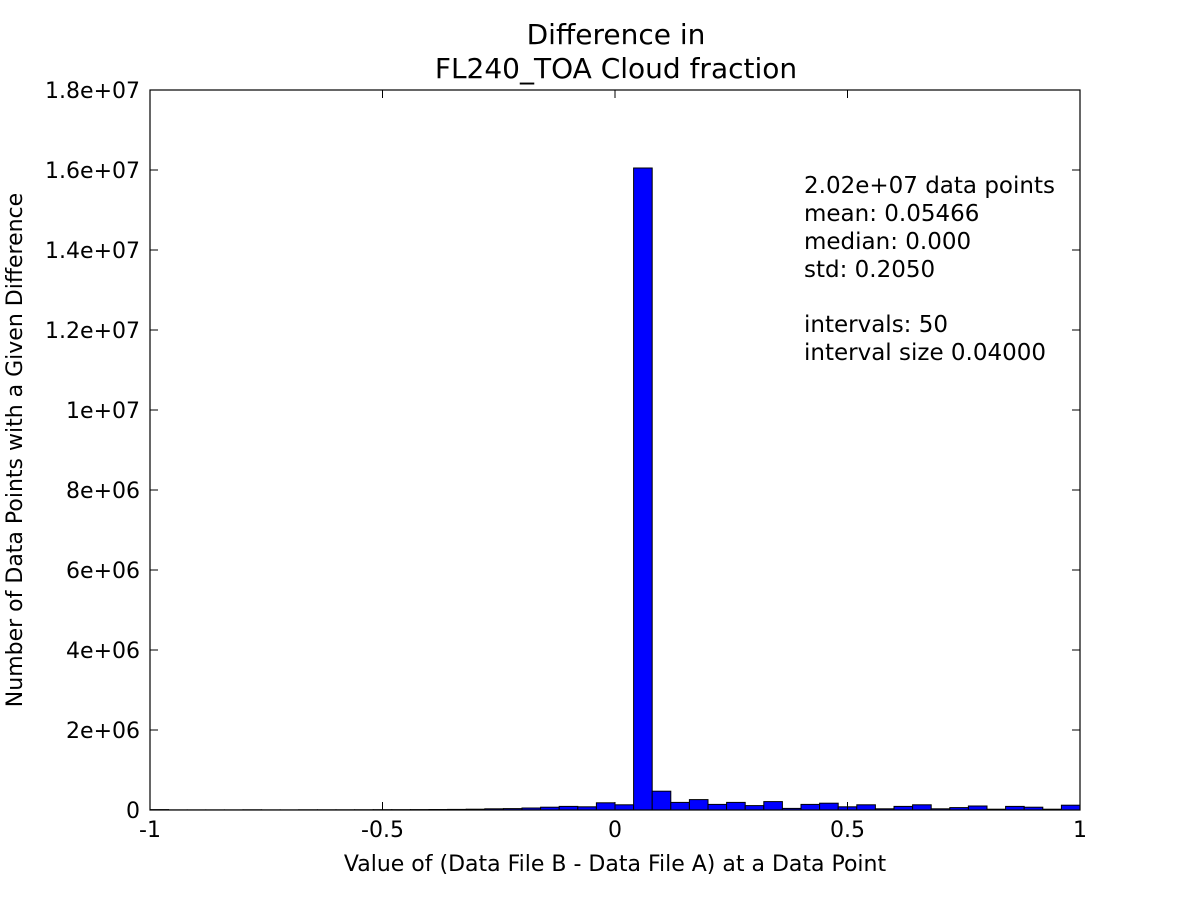 This screenshot has width=1200, height=900. Describe the element at coordinates (103, 571) in the screenshot. I see `y-tick-label: 6e+06` at that location.